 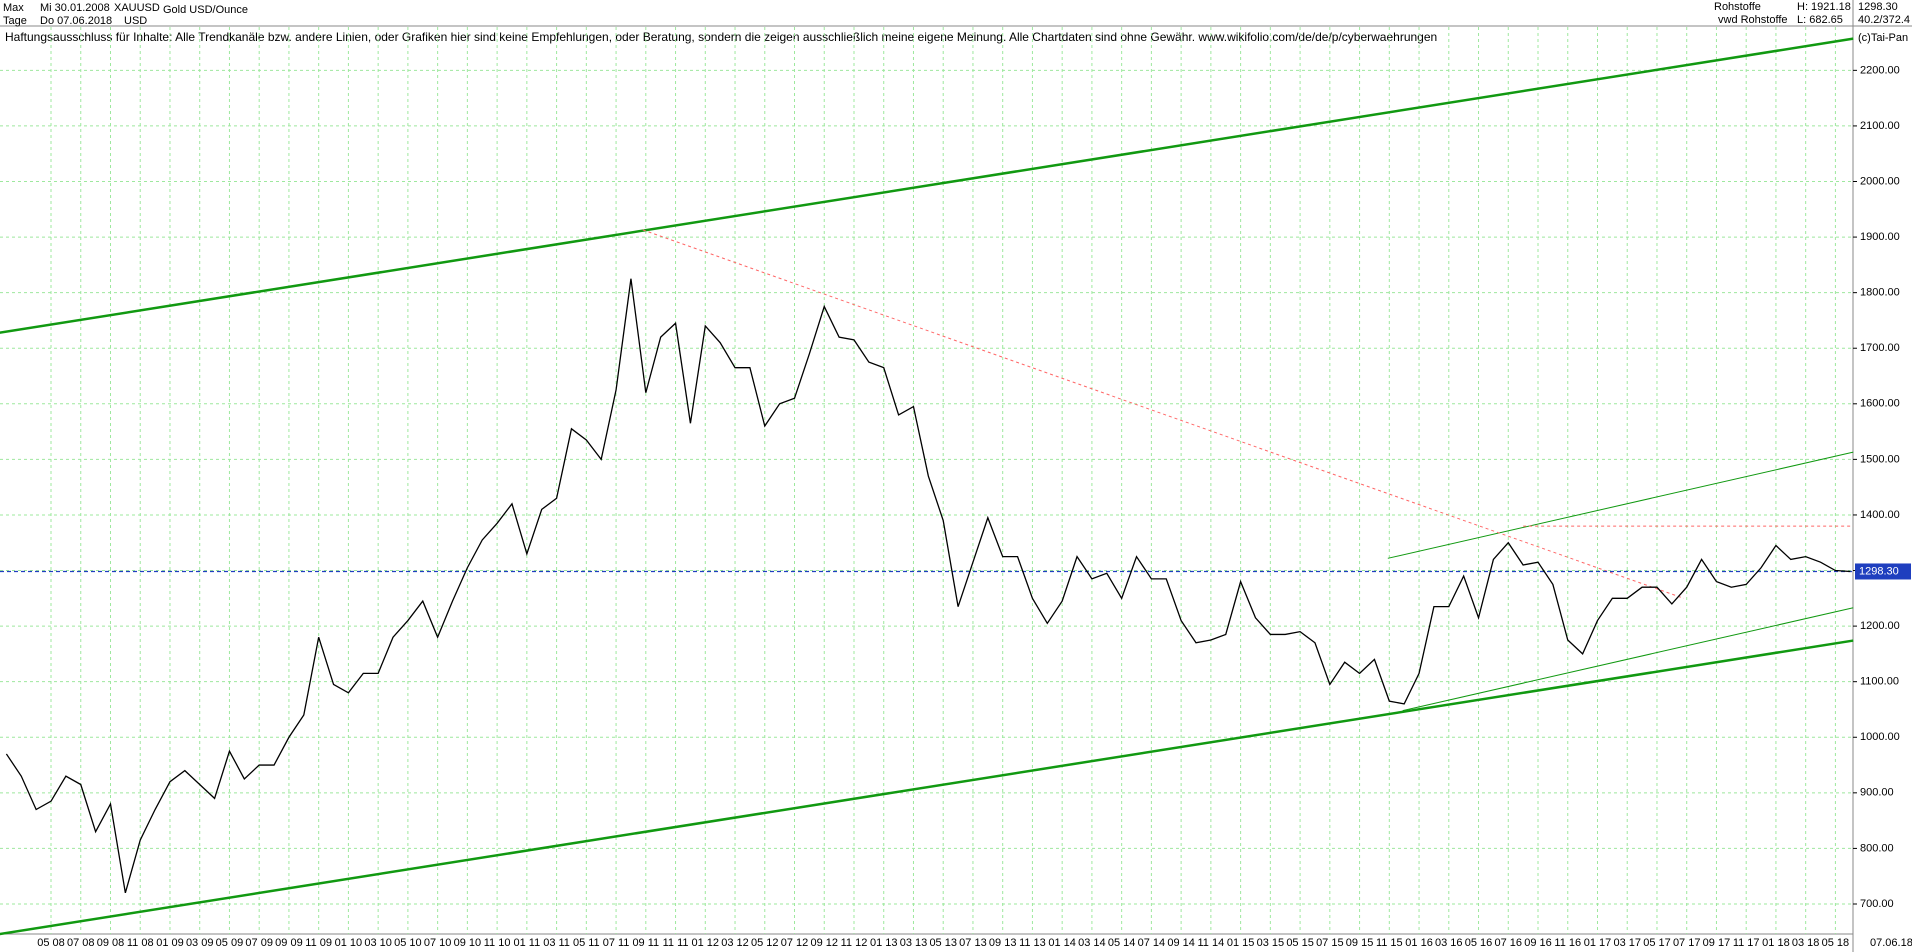 What do you see at coordinates (1879, 571) in the screenshot?
I see `last-price-label: 1298.30` at bounding box center [1879, 571].